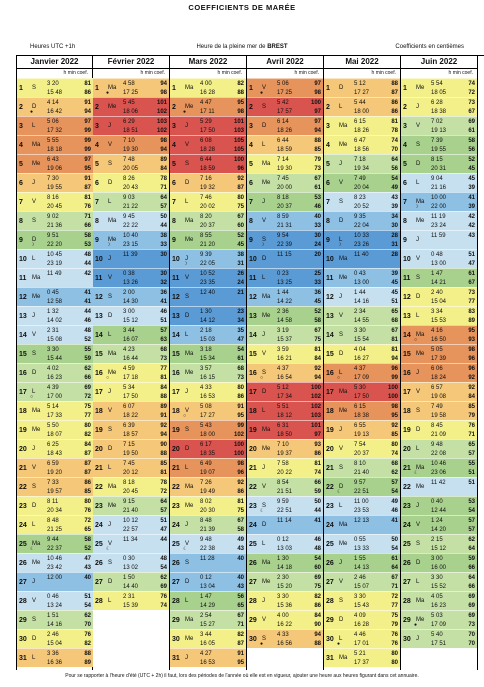  I want to click on day-row: 26 J 1 55 61 14 13 64, so click(362, 562).